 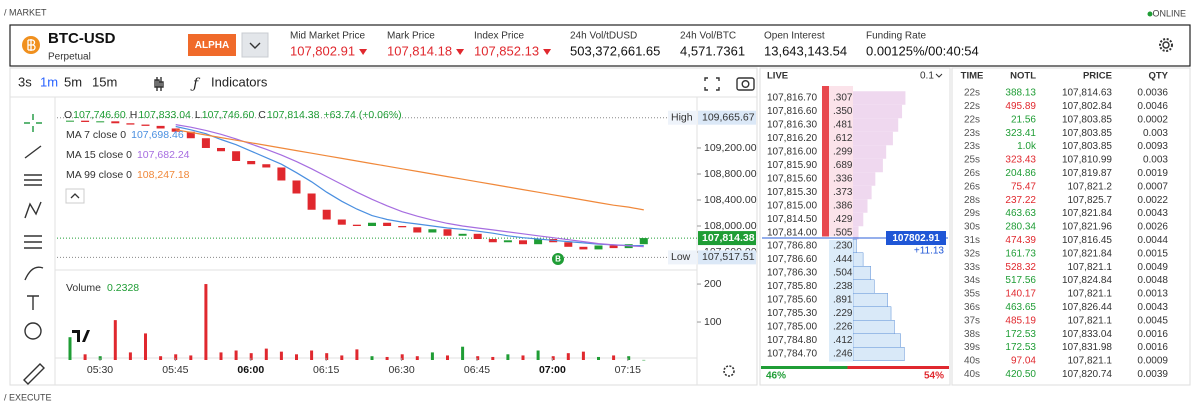 I want to click on symbol-dropdown, so click(x=255, y=45).